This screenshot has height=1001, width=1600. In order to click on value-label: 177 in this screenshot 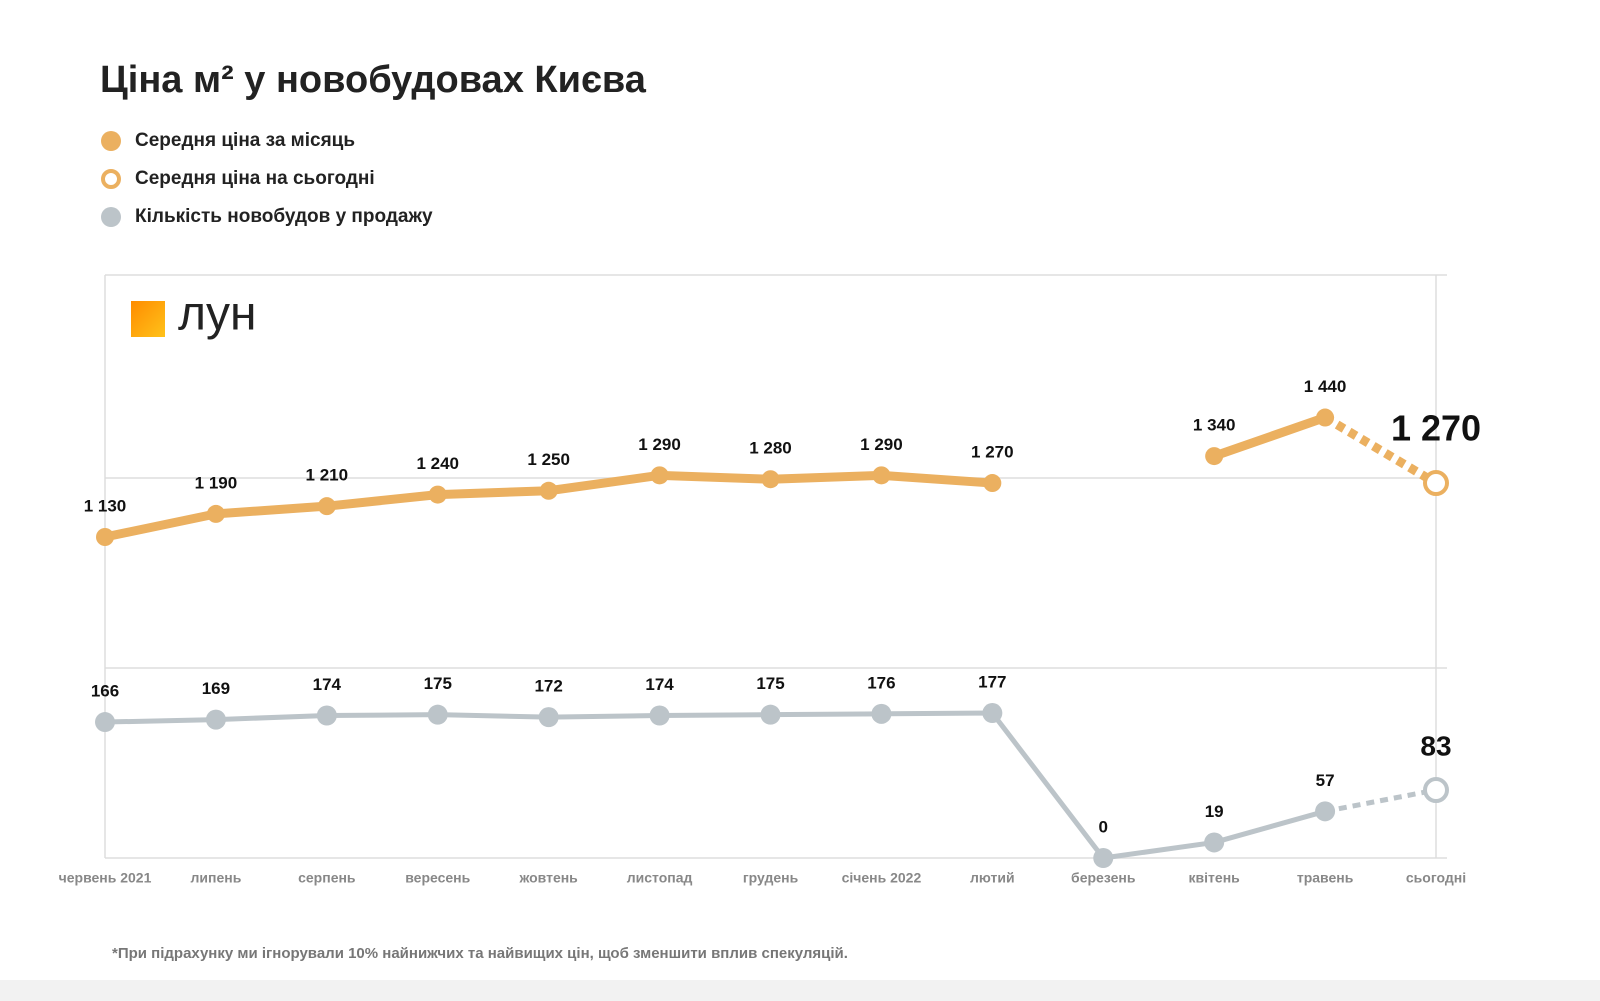, I will do `click(992, 682)`.